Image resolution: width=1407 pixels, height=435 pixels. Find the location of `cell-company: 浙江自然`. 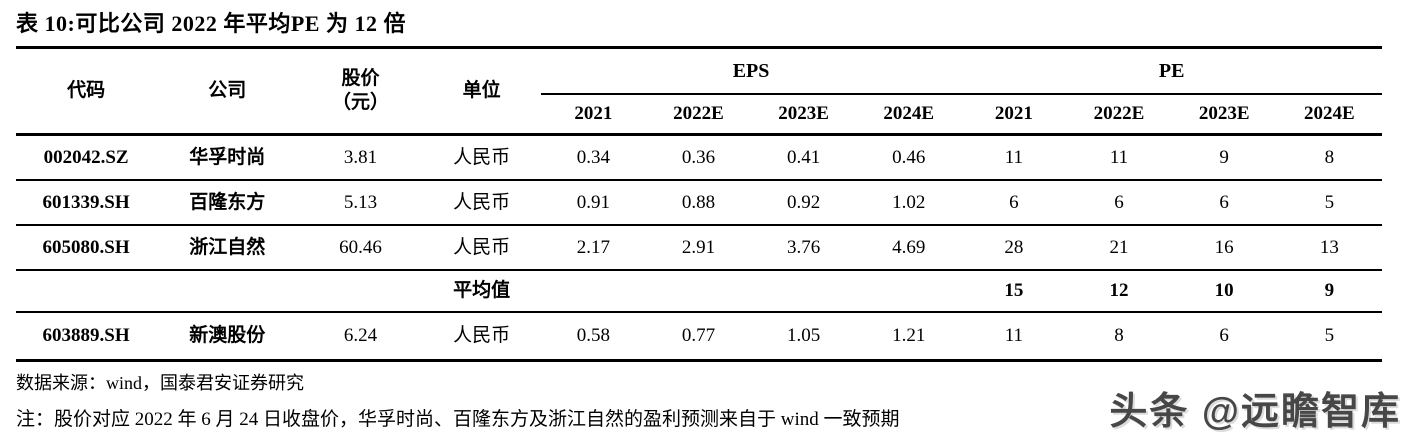

cell-company: 浙江自然 is located at coordinates (227, 248).